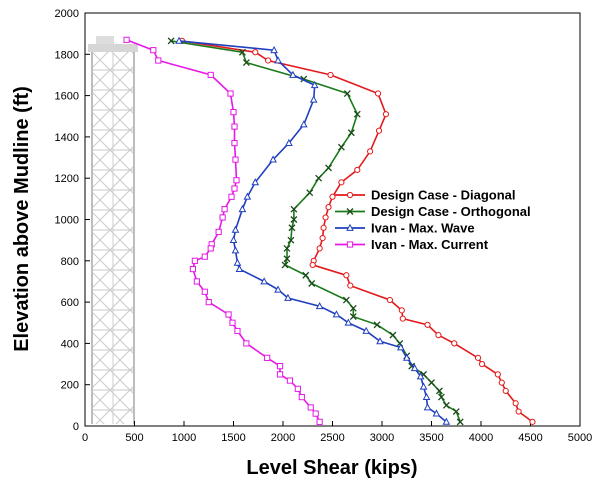 The image size is (605, 491). I want to click on platform-jacket-image, so click(113, 230).